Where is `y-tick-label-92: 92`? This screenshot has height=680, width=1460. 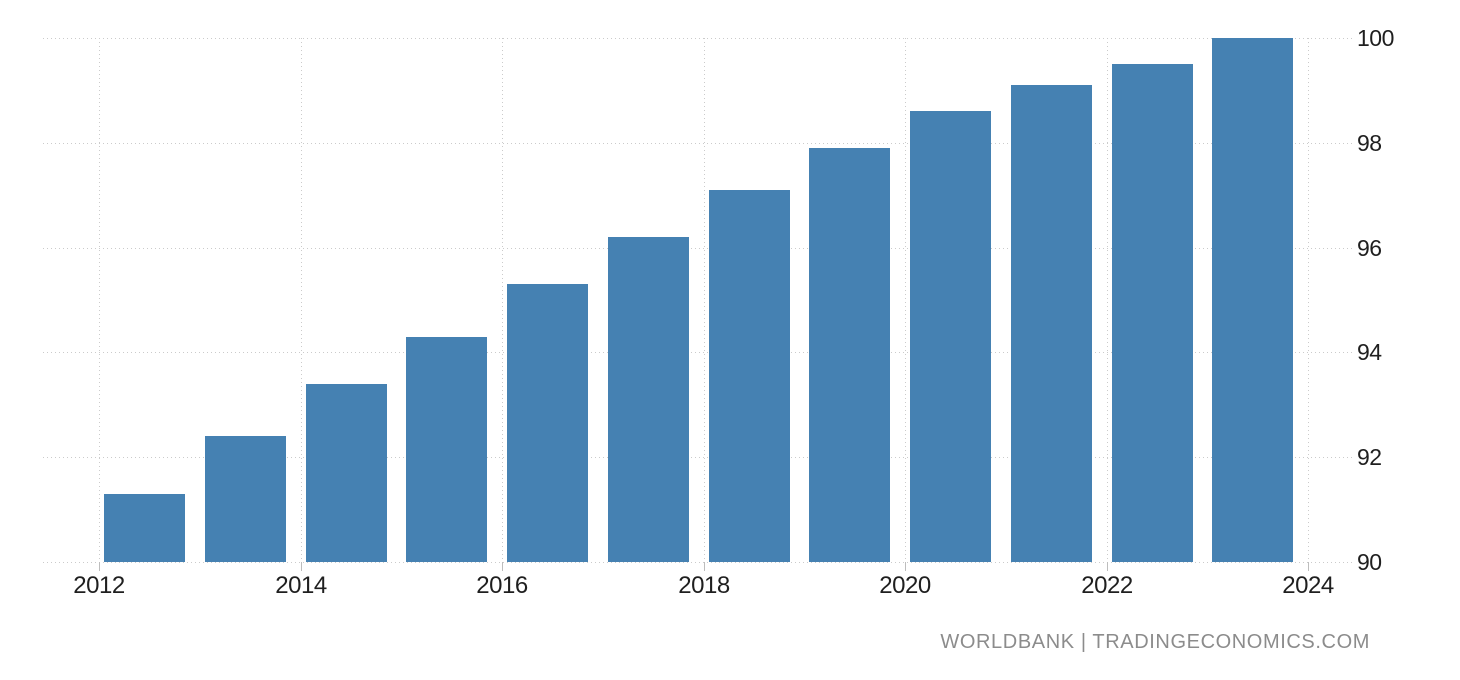
y-tick-label-92: 92 is located at coordinates (1369, 457).